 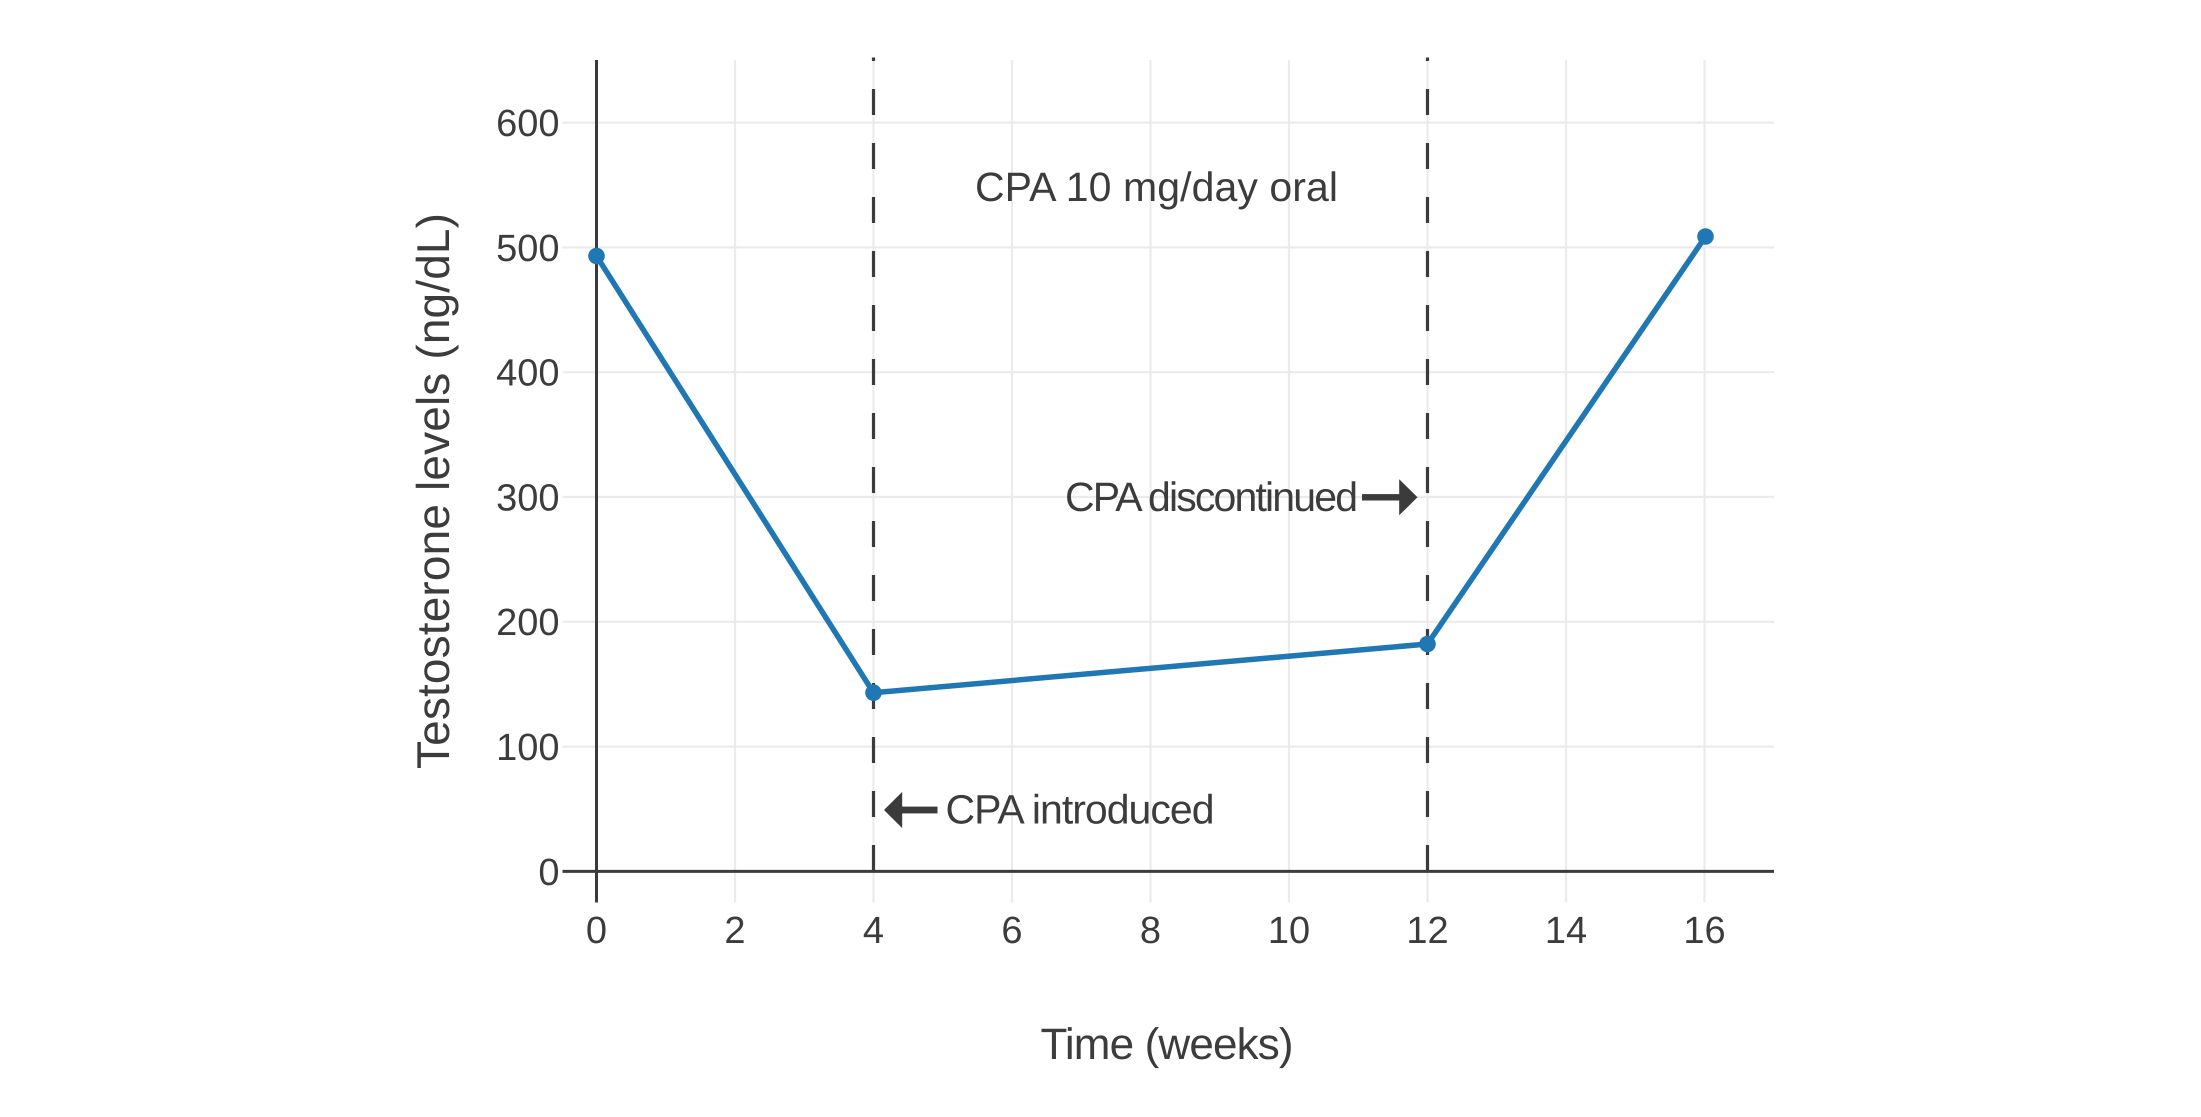 What do you see at coordinates (873, 931) in the screenshot?
I see `svg-text: 4` at bounding box center [873, 931].